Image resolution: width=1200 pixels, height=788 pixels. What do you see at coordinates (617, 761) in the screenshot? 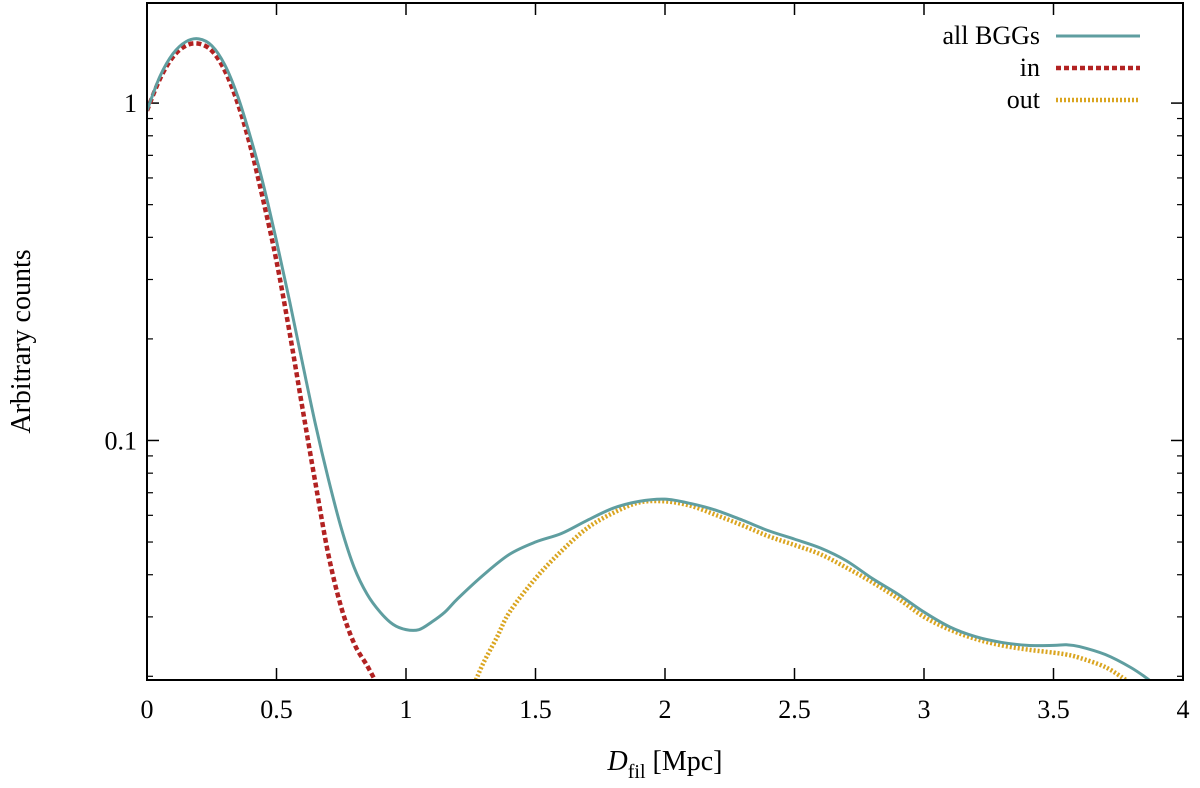
I see `x-axis-label-main: D` at bounding box center [617, 761].